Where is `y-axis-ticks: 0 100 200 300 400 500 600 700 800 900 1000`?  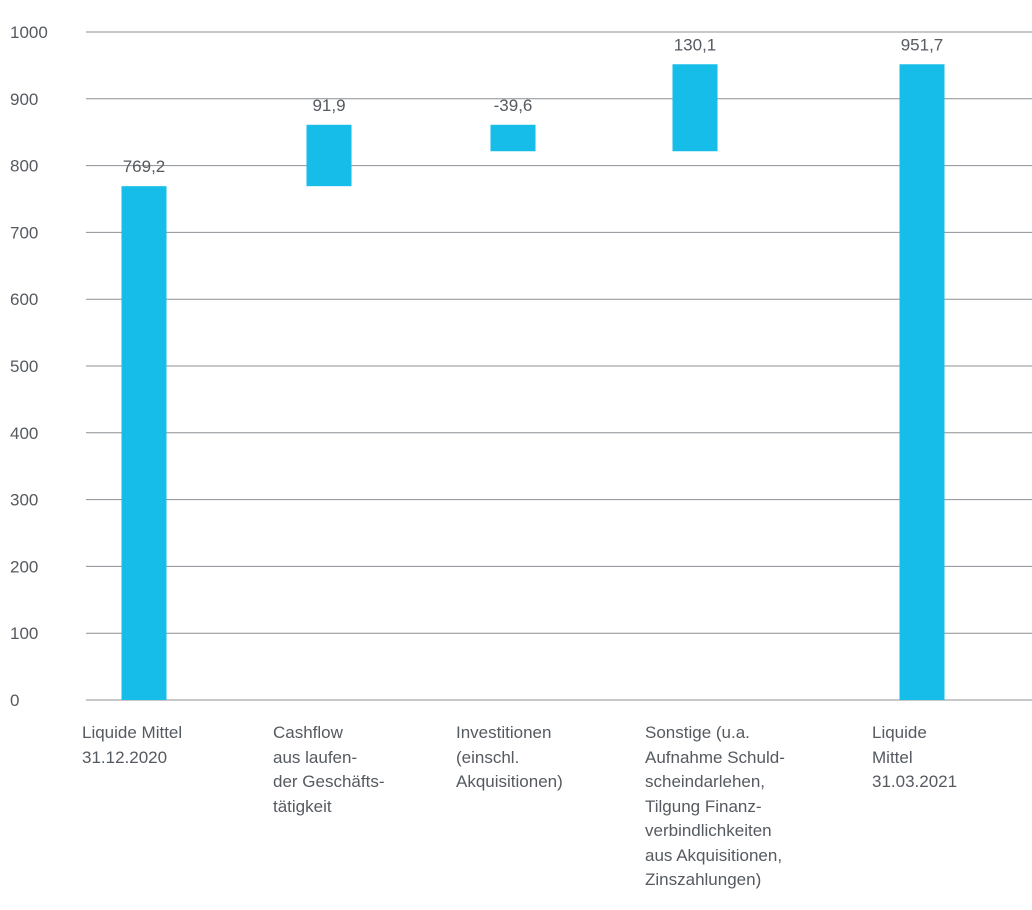 y-axis-ticks: 0 100 200 300 400 500 600 700 800 900 1000 is located at coordinates (29, 366).